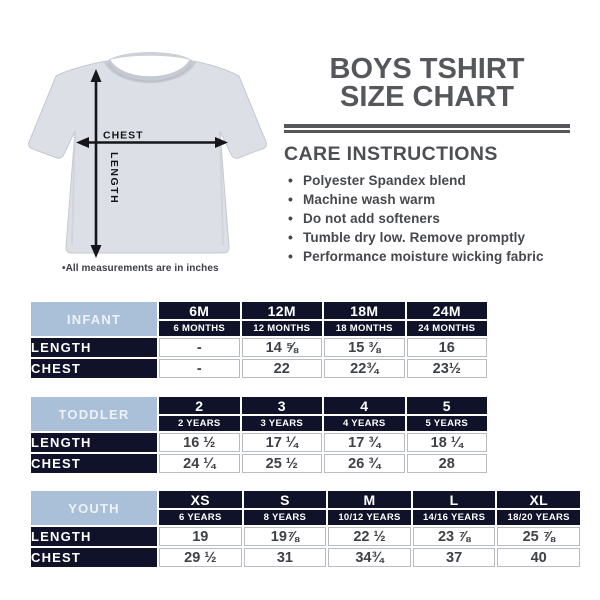  Describe the element at coordinates (200, 536) in the screenshot. I see `measure-value-cell: 19` at that location.